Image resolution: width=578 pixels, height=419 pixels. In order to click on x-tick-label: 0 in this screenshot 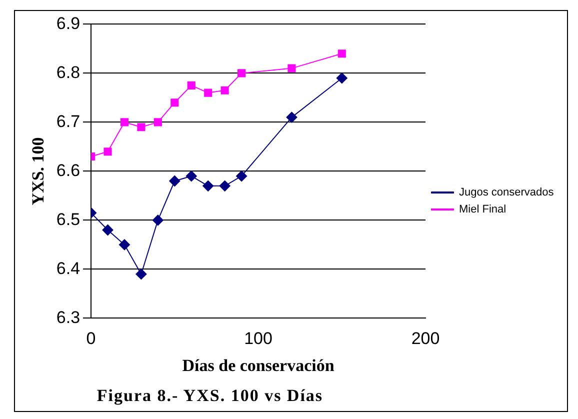, I will do `click(91, 338)`.